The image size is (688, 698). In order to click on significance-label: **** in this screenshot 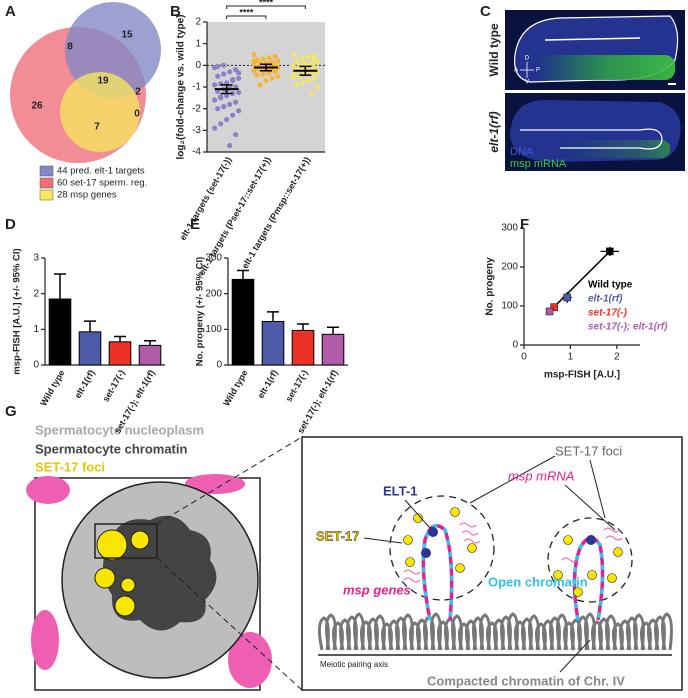, I will do `click(266, 3)`.